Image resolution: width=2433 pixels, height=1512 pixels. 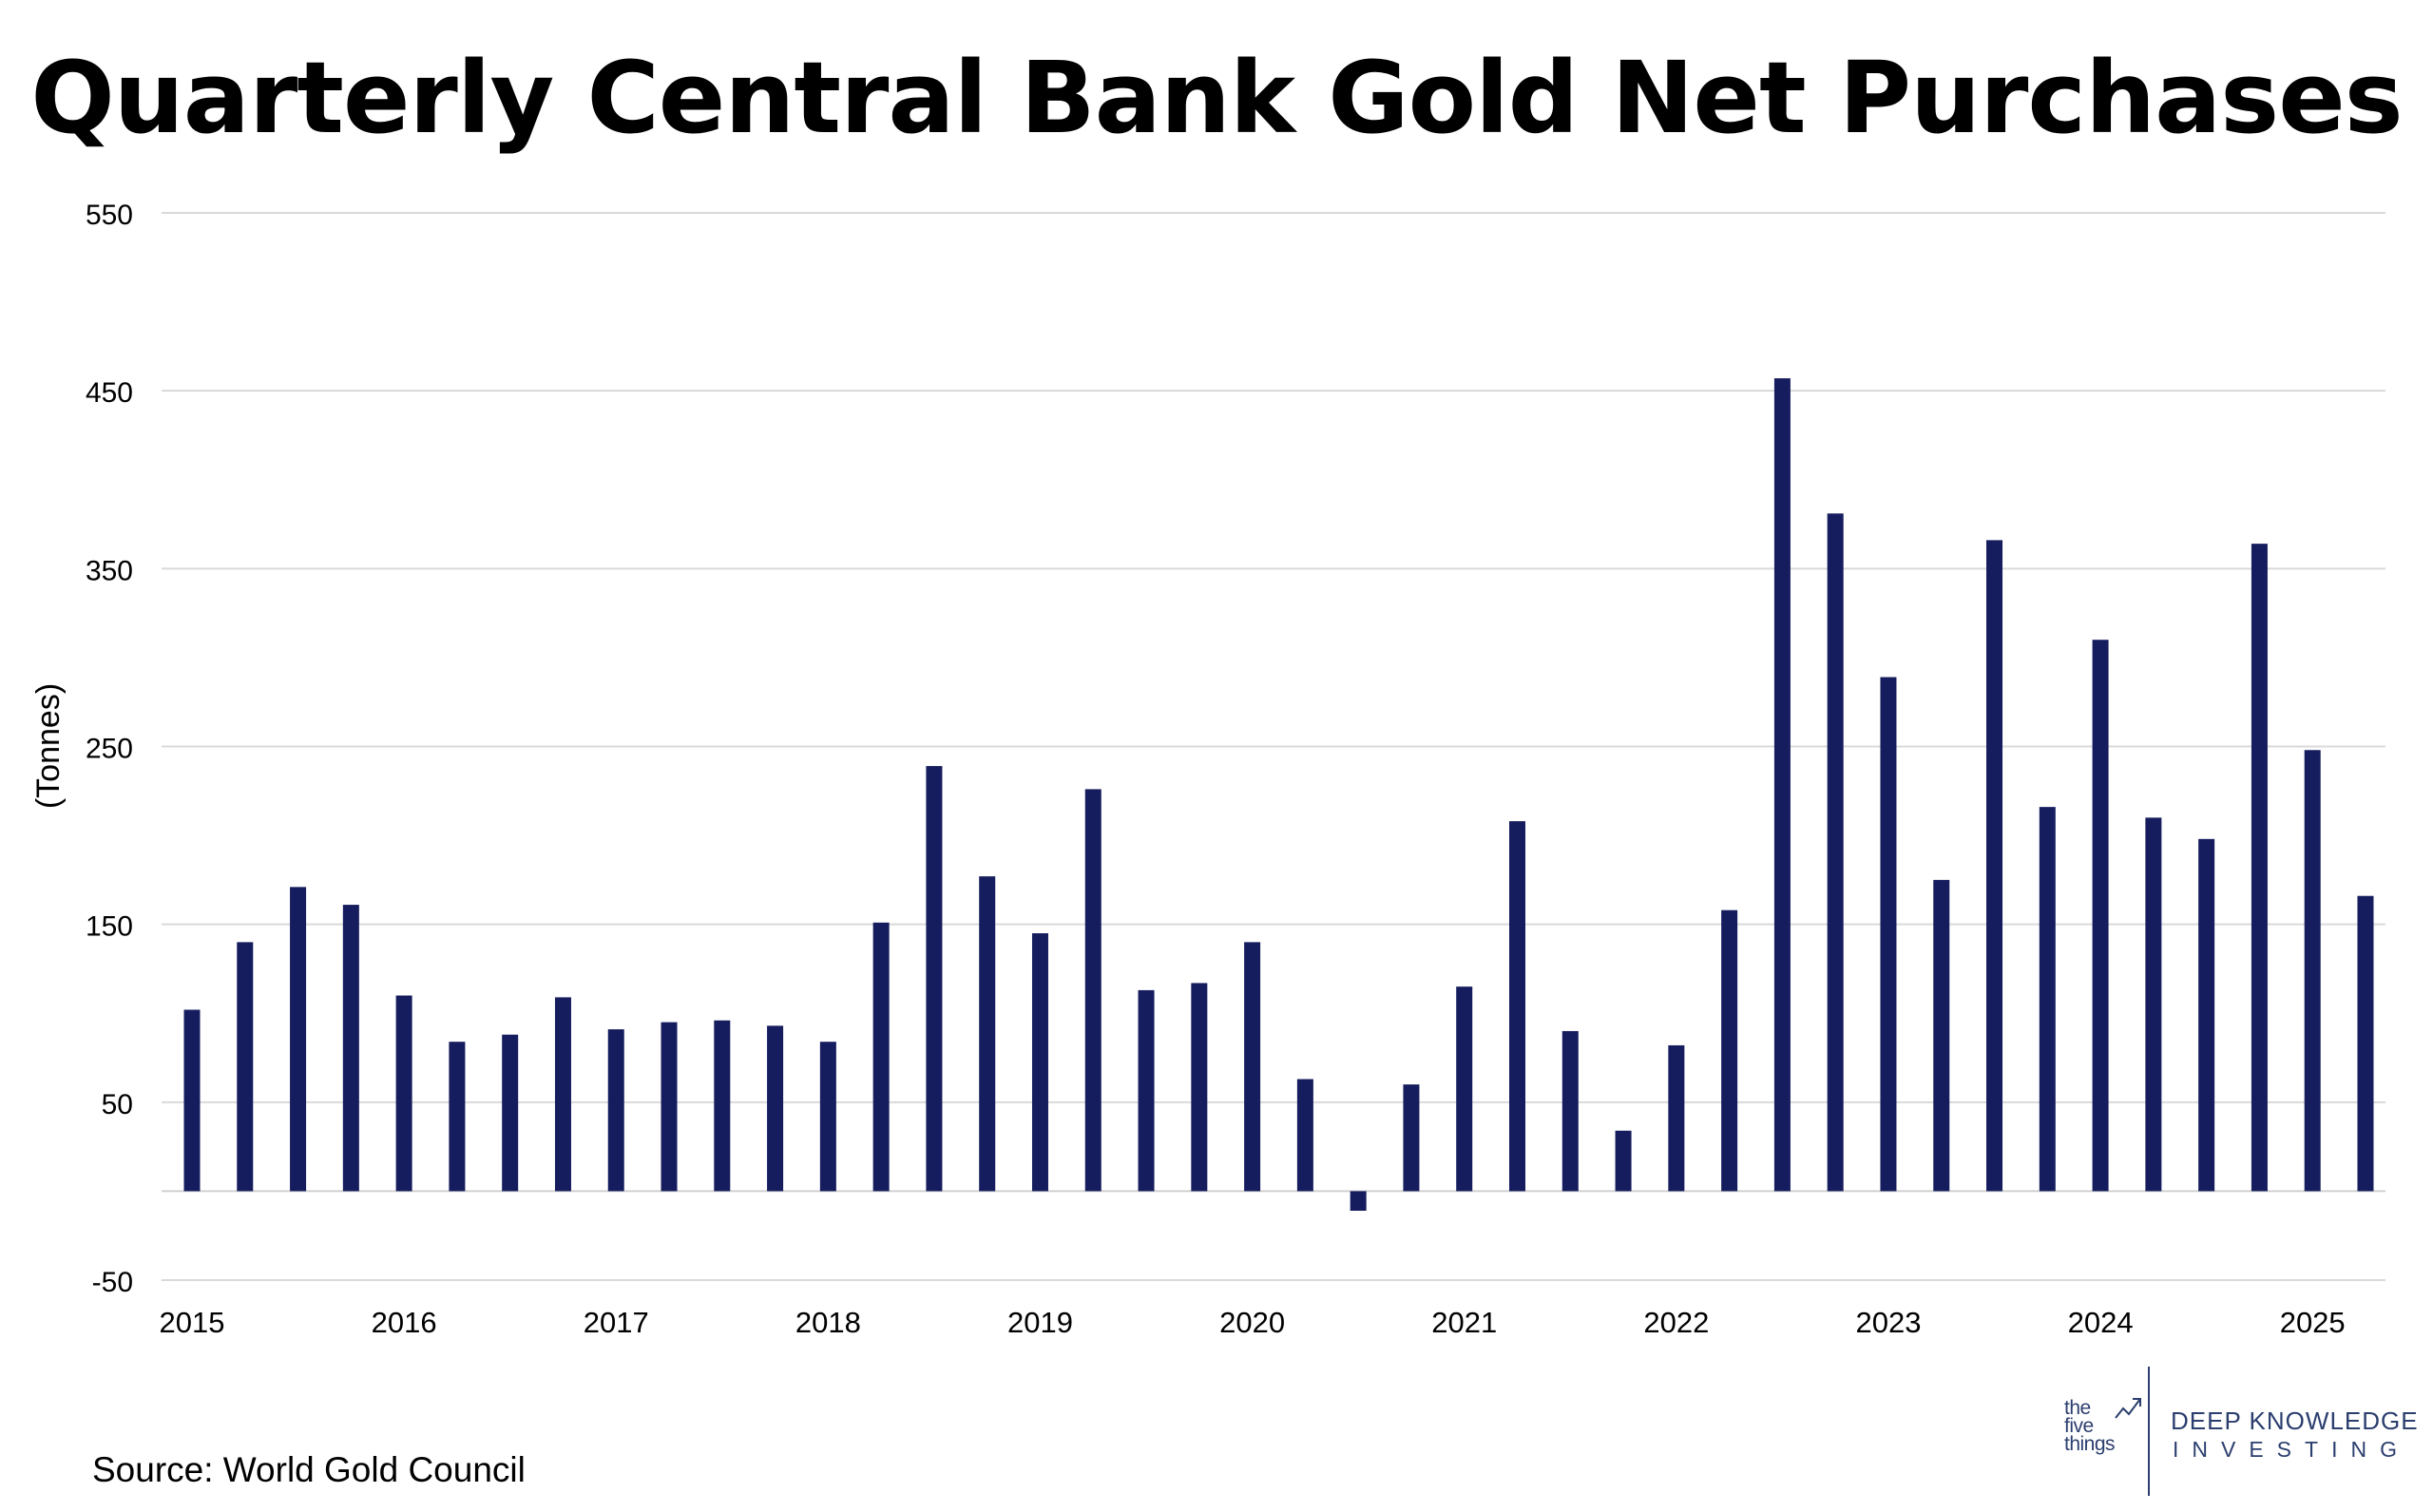 I want to click on x-tick-label: 2015, so click(x=192, y=1322).